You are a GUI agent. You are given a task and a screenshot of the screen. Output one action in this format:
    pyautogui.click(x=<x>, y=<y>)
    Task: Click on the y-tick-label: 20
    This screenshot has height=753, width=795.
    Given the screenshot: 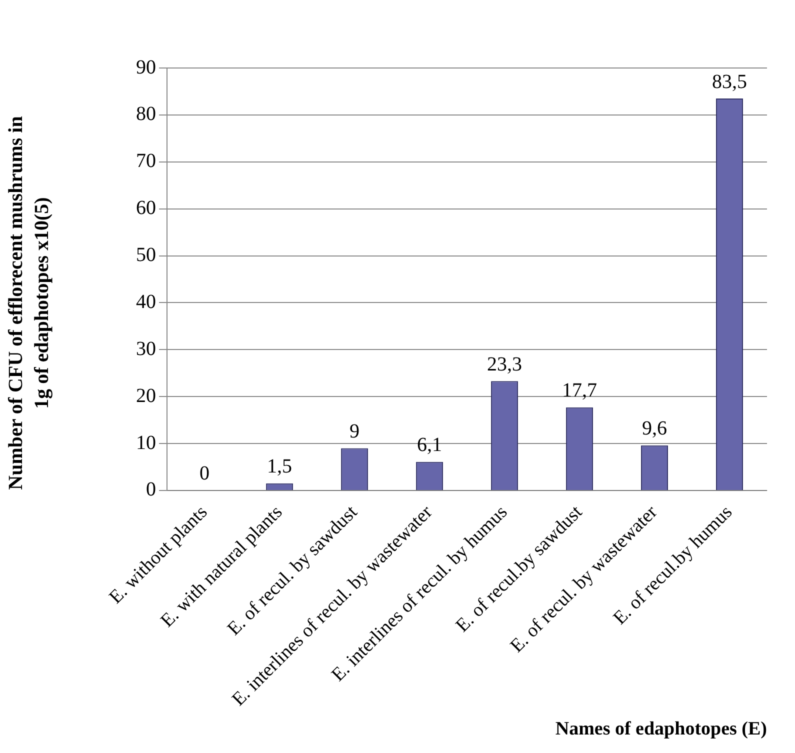 What is the action you would take?
    pyautogui.click(x=146, y=395)
    